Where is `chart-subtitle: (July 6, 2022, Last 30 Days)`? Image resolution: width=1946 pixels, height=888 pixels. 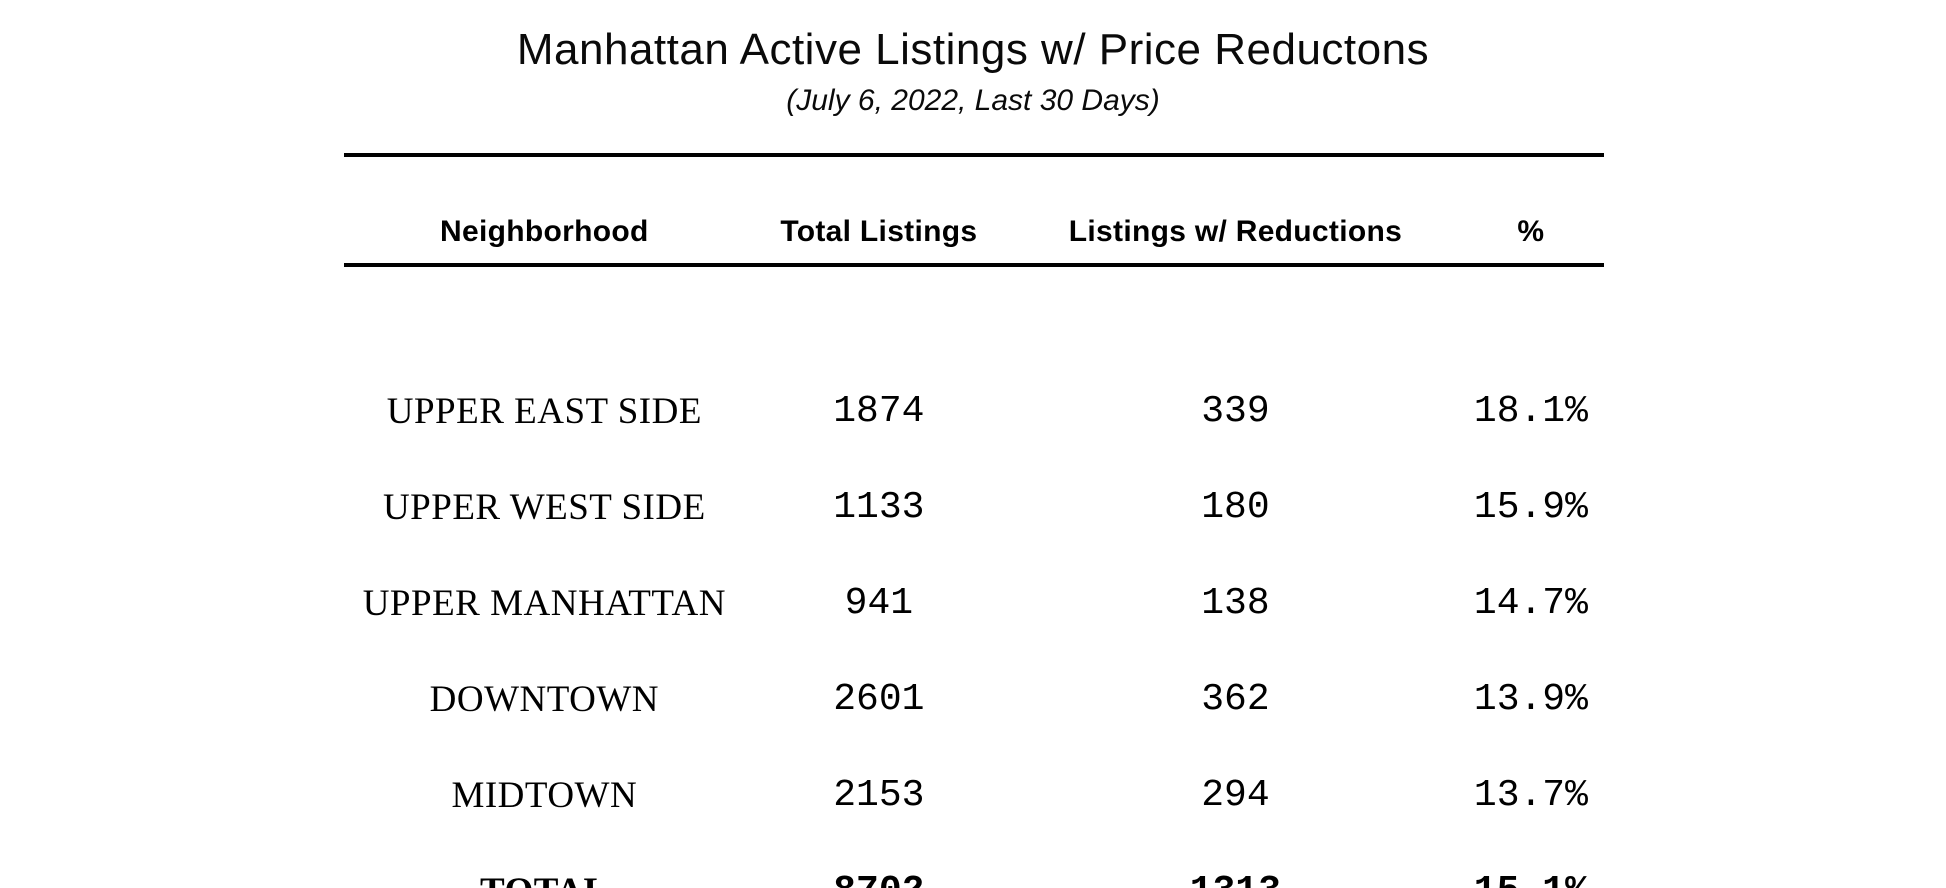 chart-subtitle: (July 6, 2022, Last 30 Days) is located at coordinates (973, 100).